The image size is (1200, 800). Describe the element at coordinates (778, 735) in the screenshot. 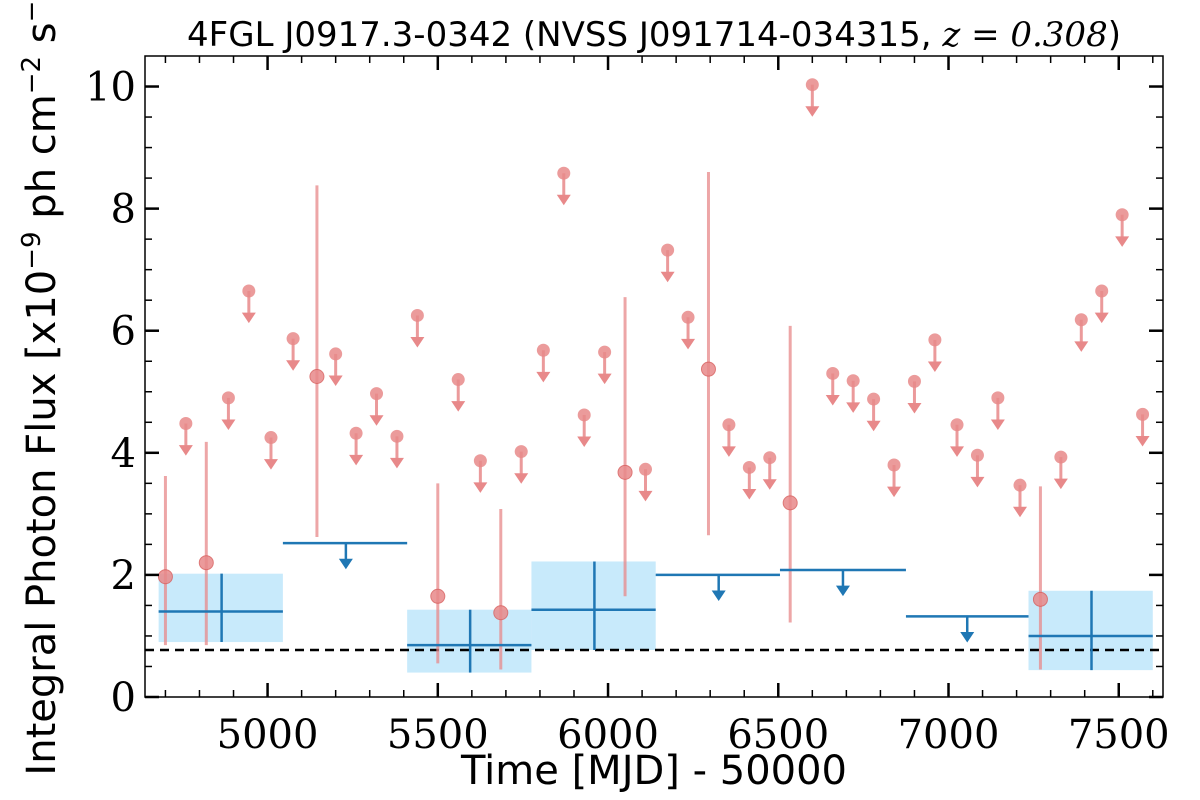

I see `x-tick-label: 6500` at that location.